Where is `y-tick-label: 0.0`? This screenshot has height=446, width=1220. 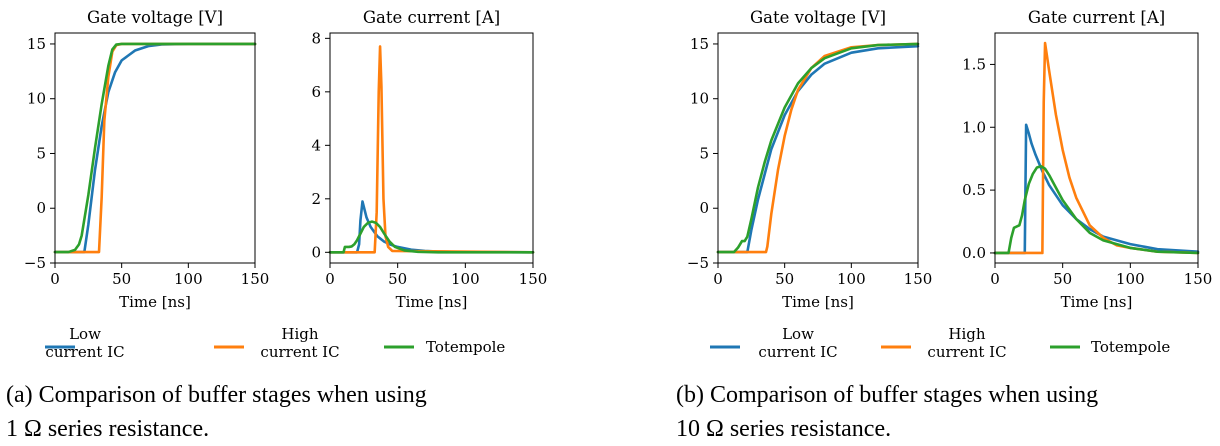 y-tick-label: 0.0 is located at coordinates (974, 253).